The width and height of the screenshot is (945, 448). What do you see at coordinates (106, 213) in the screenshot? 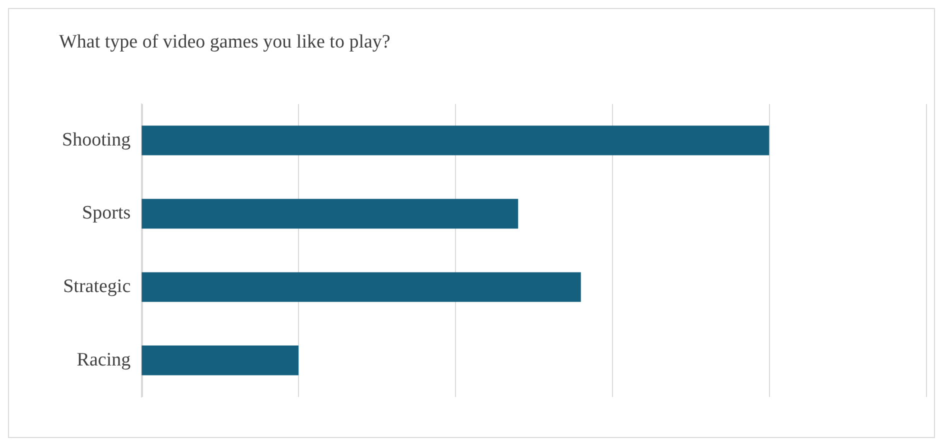
I see `y-tick-label: Sports` at bounding box center [106, 213].